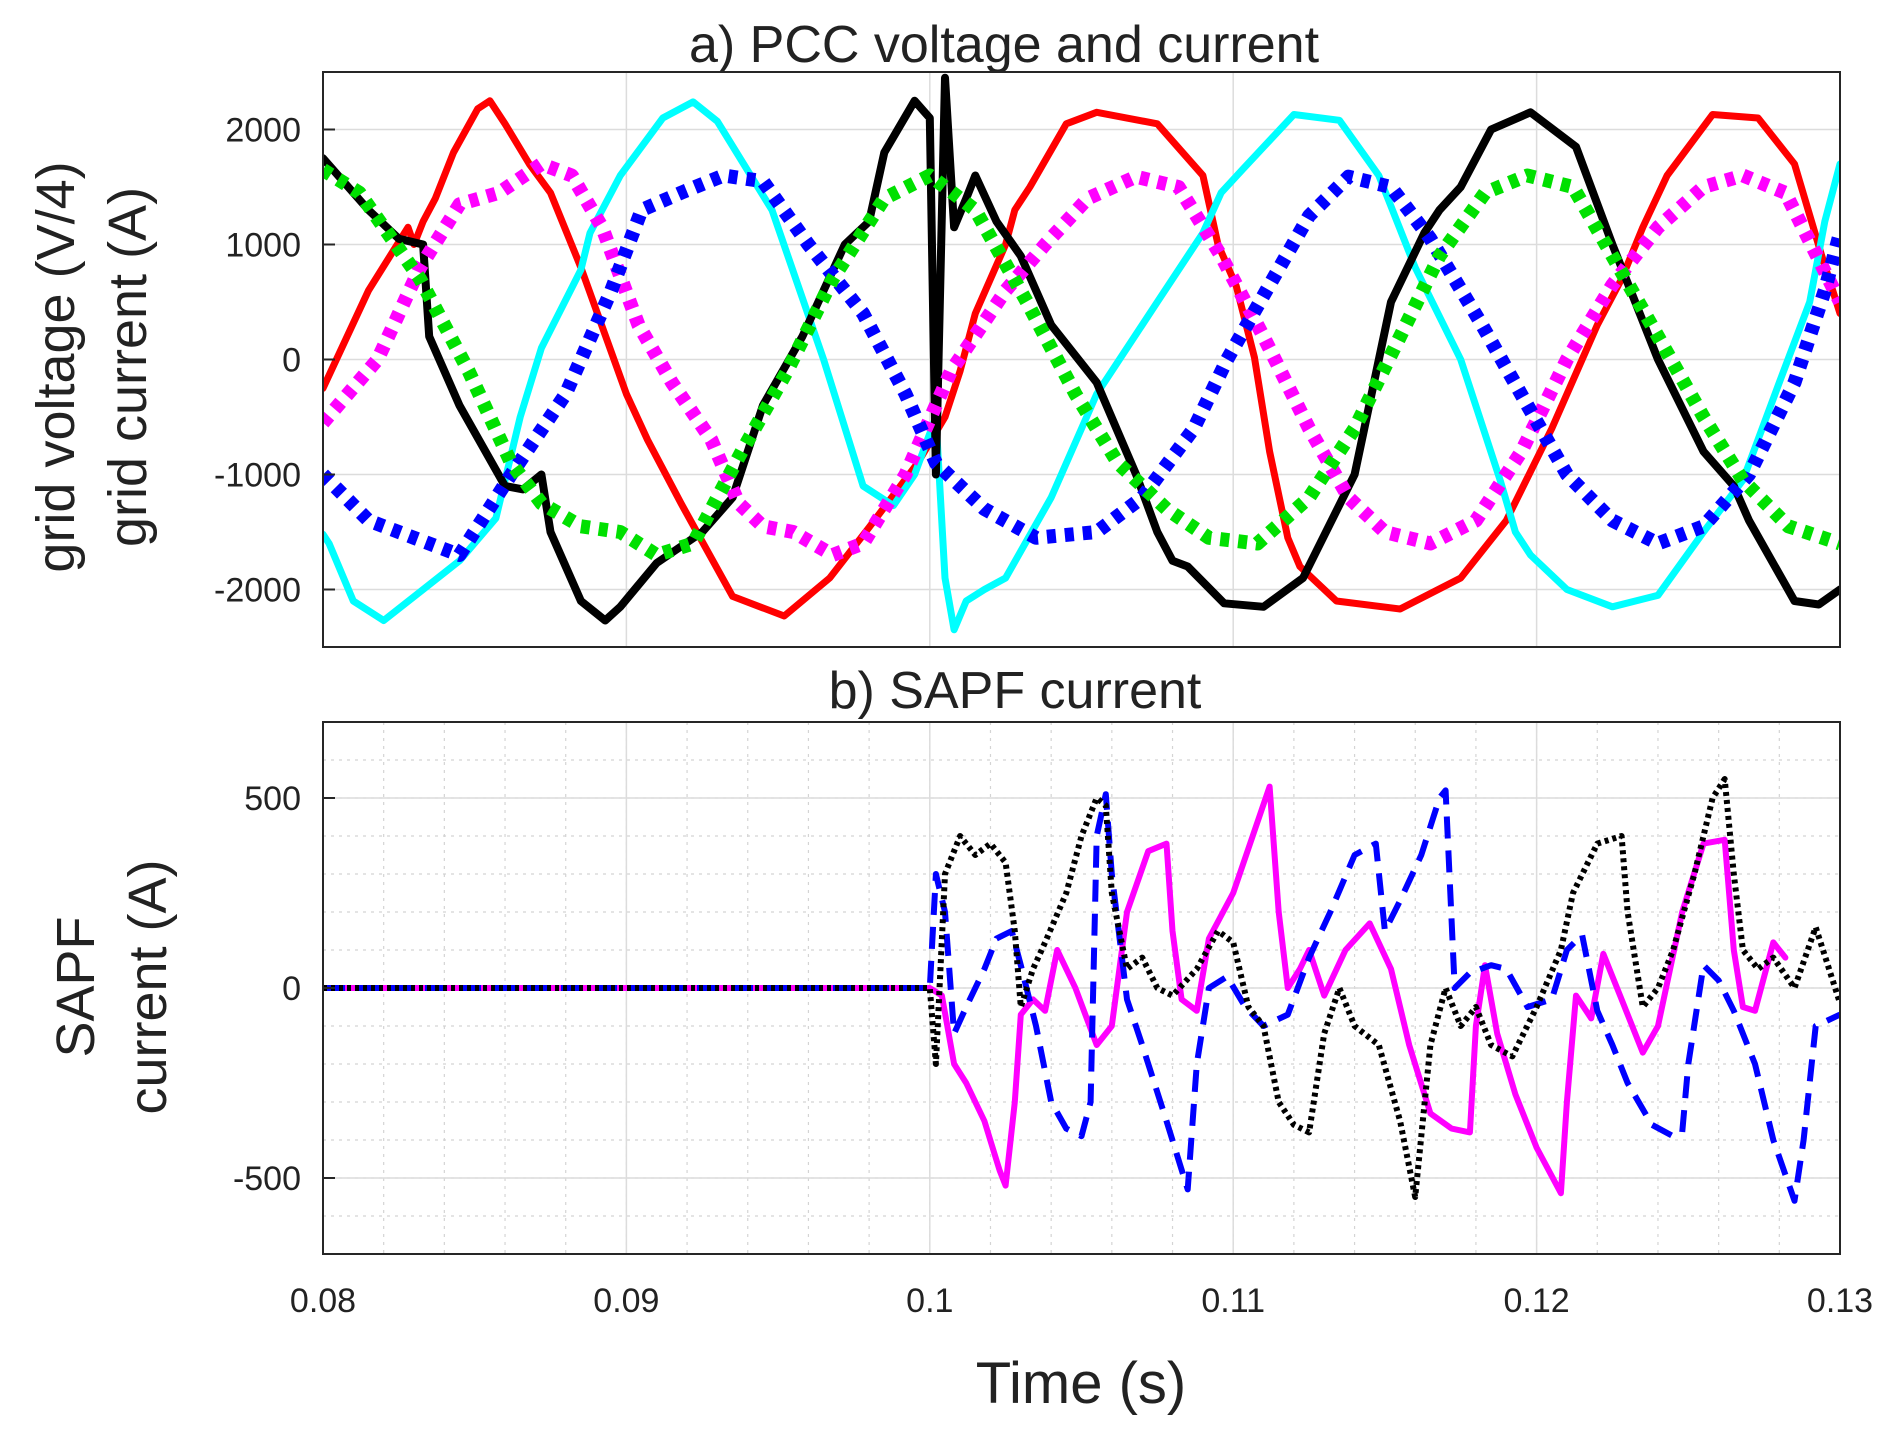 Image resolution: width=1899 pixels, height=1430 pixels. Describe the element at coordinates (1015, 691) in the screenshot. I see `panel-b-title: b) SAPF current` at that location.